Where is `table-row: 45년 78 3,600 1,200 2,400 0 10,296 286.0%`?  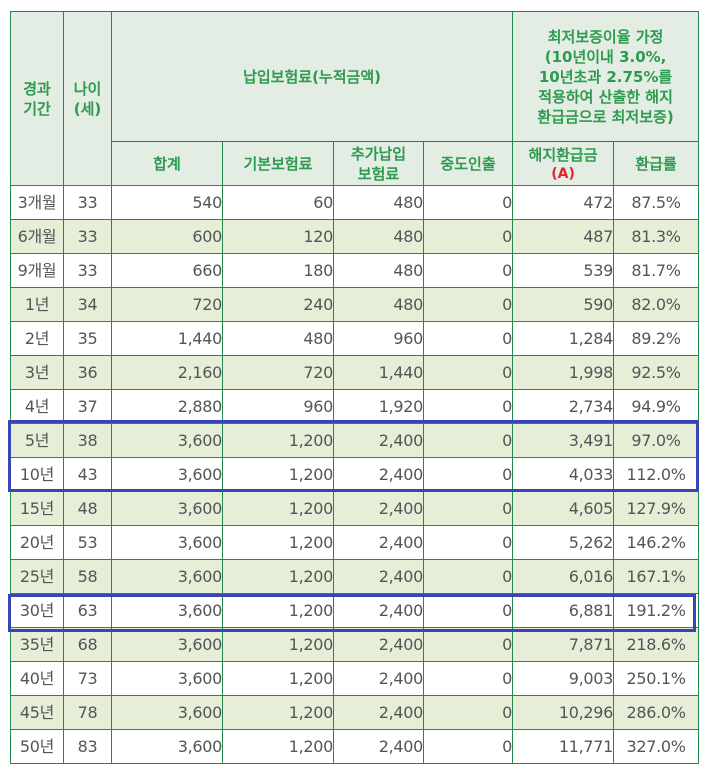
table-row: 45년 78 3,600 1,200 2,400 0 10,296 286.0% is located at coordinates (355, 712).